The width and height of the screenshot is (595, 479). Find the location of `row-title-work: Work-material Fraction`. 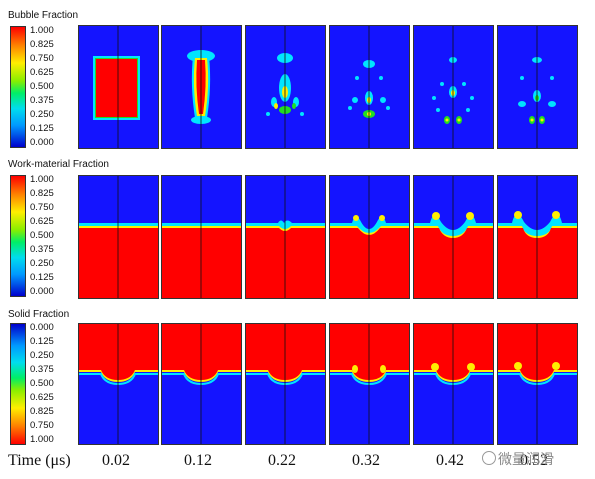

row-title-work: Work-material Fraction is located at coordinates (58, 164).